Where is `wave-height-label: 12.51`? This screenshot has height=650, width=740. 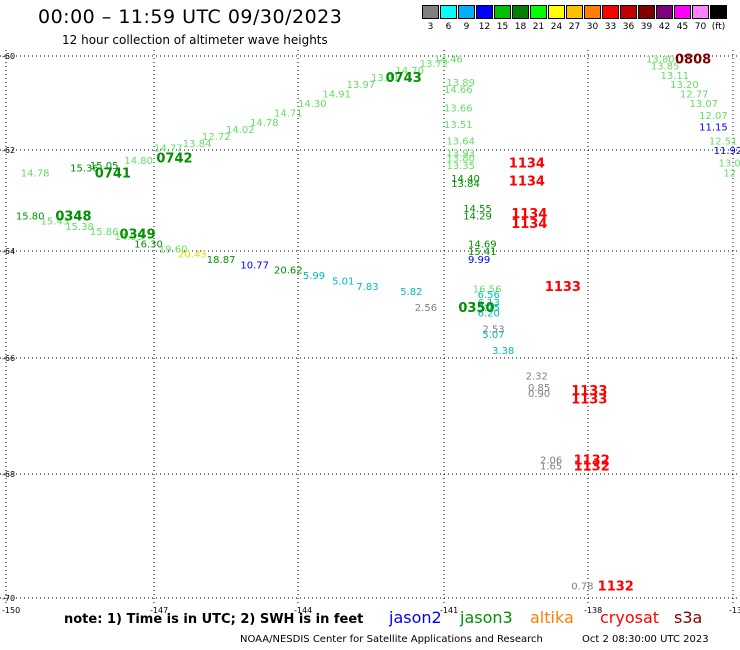 wave-height-label: 12.51 is located at coordinates (723, 142).